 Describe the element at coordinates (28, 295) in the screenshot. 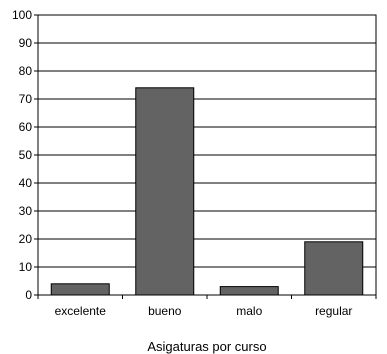

I see `y-tick-label: 0` at that location.